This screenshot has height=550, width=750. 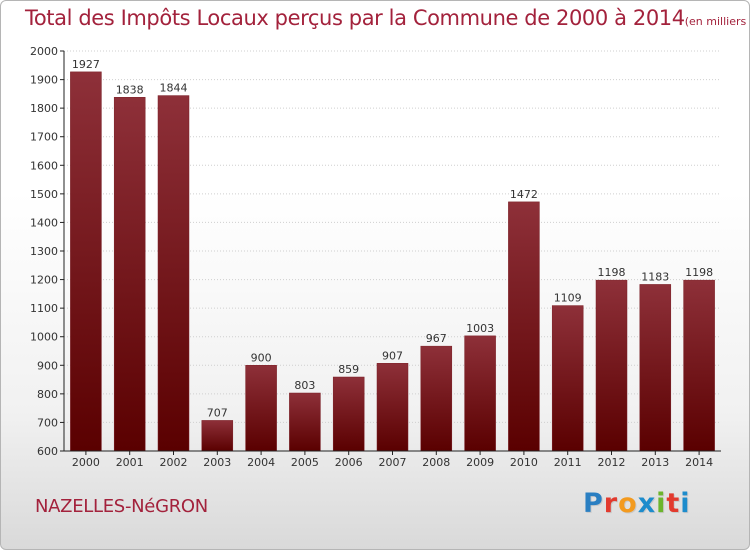 What do you see at coordinates (174, 88) in the screenshot?
I see `data-label: 1844` at bounding box center [174, 88].